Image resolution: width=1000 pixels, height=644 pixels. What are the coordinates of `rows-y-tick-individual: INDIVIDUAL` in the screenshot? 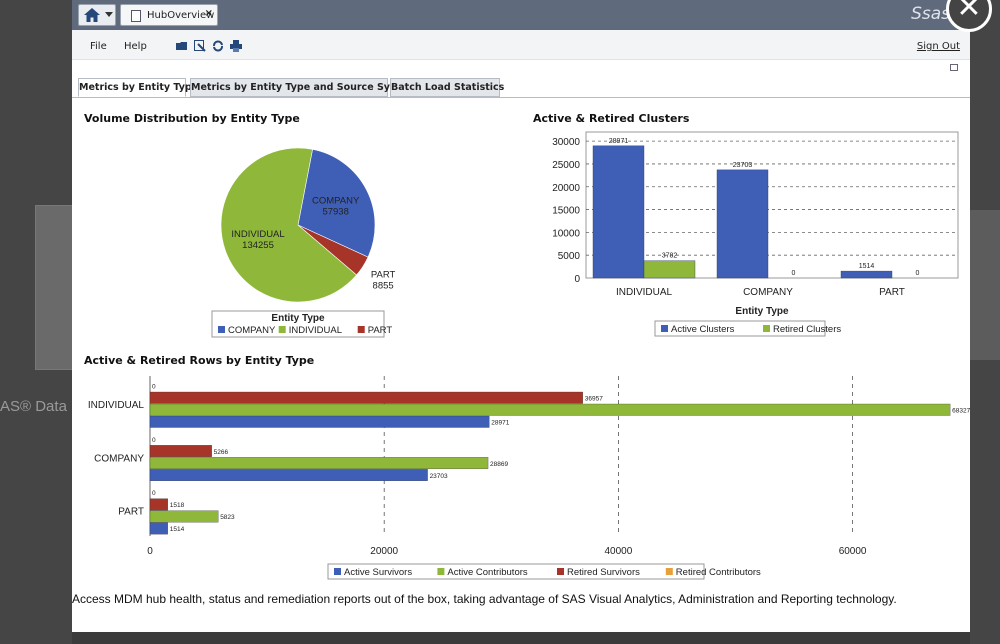 It's located at (116, 405).